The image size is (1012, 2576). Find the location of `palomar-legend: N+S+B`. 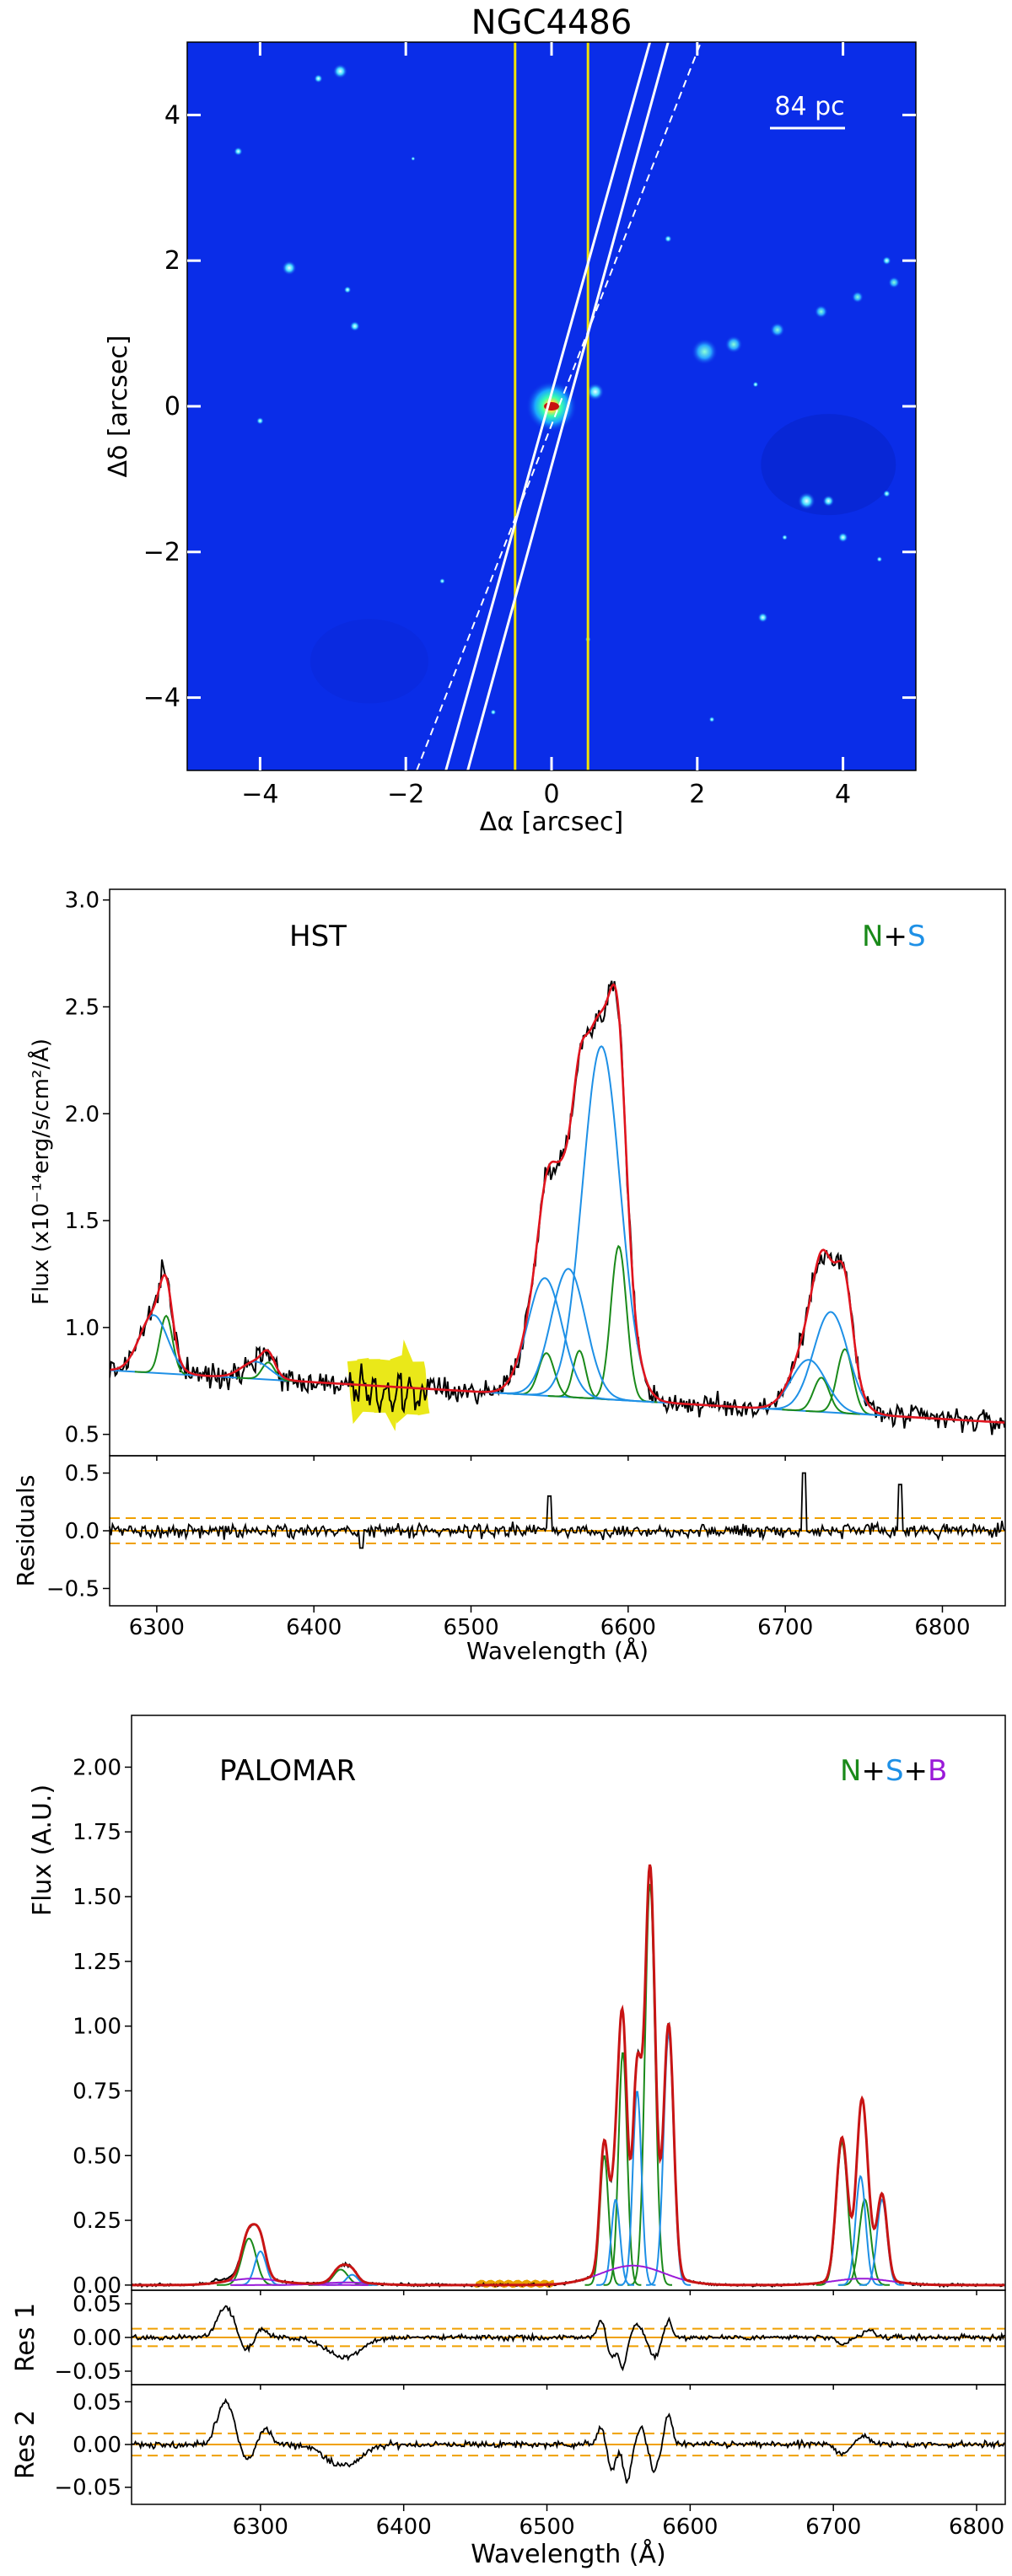

palomar-legend: N+S+B is located at coordinates (894, 1771).